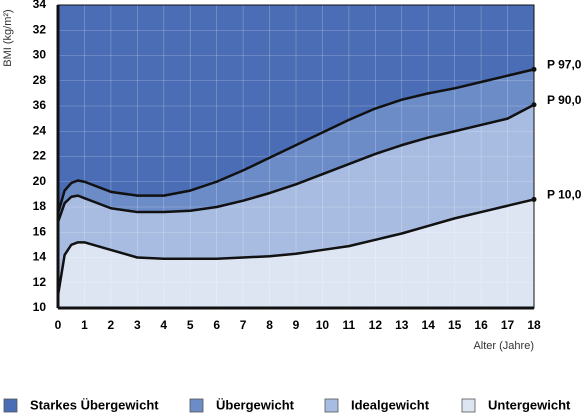  What do you see at coordinates (40, 231) in the screenshot?
I see `y-tick-label: 16` at bounding box center [40, 231].